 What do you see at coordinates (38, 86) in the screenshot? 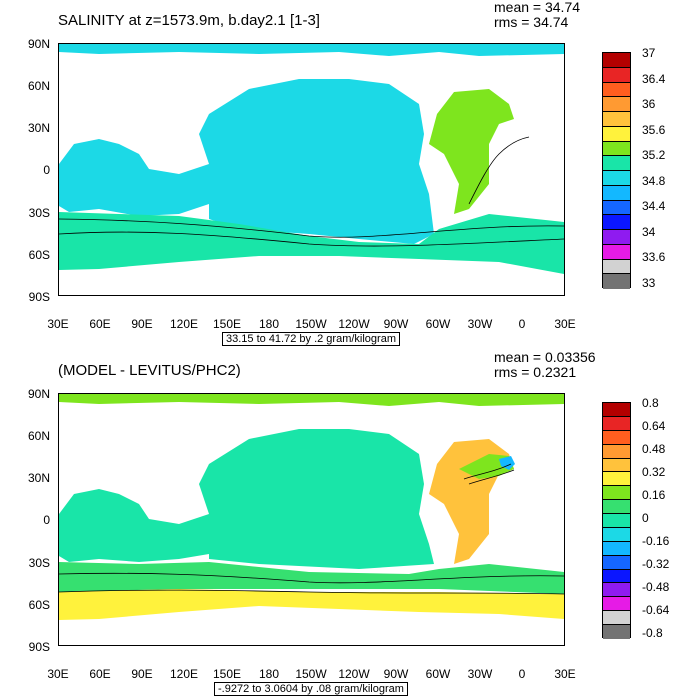
I see `lat-label: 60N` at bounding box center [38, 86].